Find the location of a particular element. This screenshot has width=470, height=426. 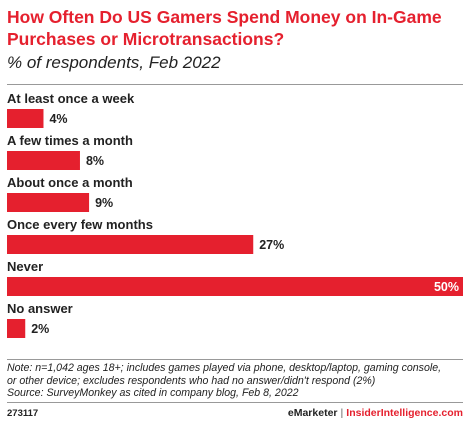

brand-footer: eMarketer | InsiderIntelligence.com is located at coordinates (375, 413).